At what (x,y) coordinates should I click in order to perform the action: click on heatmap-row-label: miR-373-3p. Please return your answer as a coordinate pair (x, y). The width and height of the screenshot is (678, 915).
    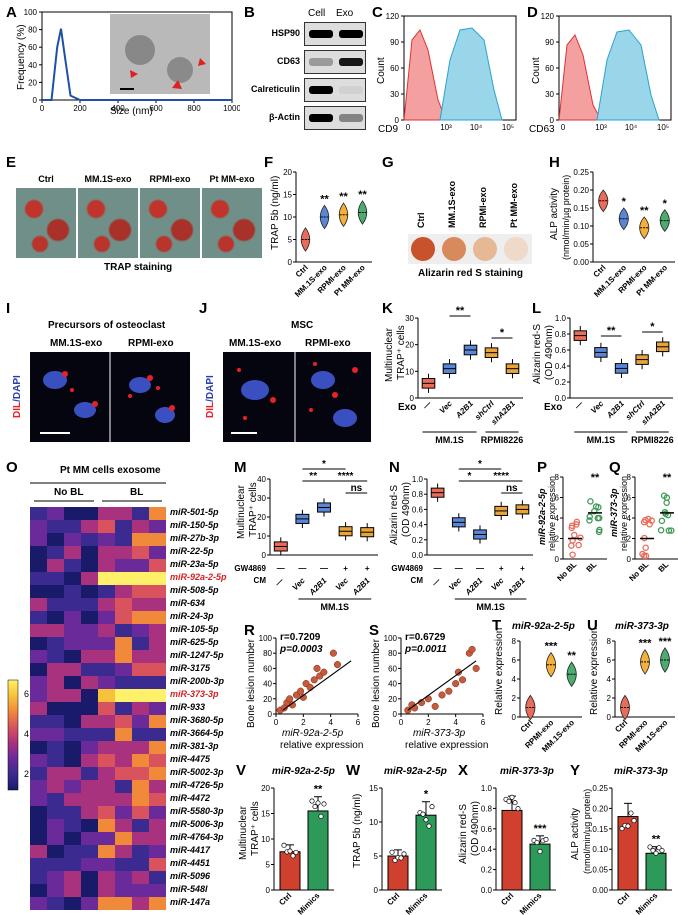
    Looking at the image, I should click on (194, 694).